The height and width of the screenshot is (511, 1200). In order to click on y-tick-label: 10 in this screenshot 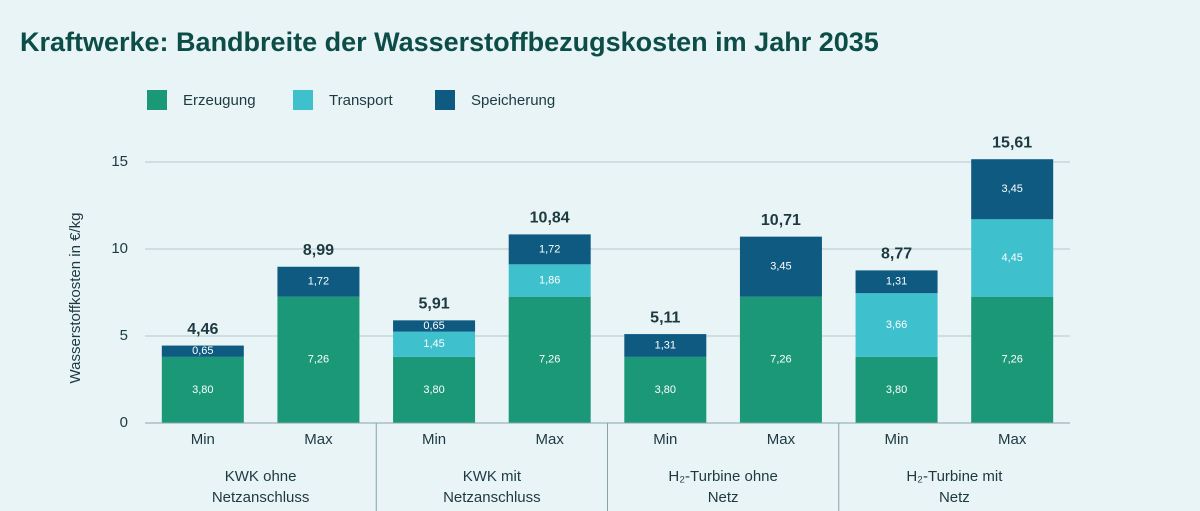, I will do `click(119, 248)`.